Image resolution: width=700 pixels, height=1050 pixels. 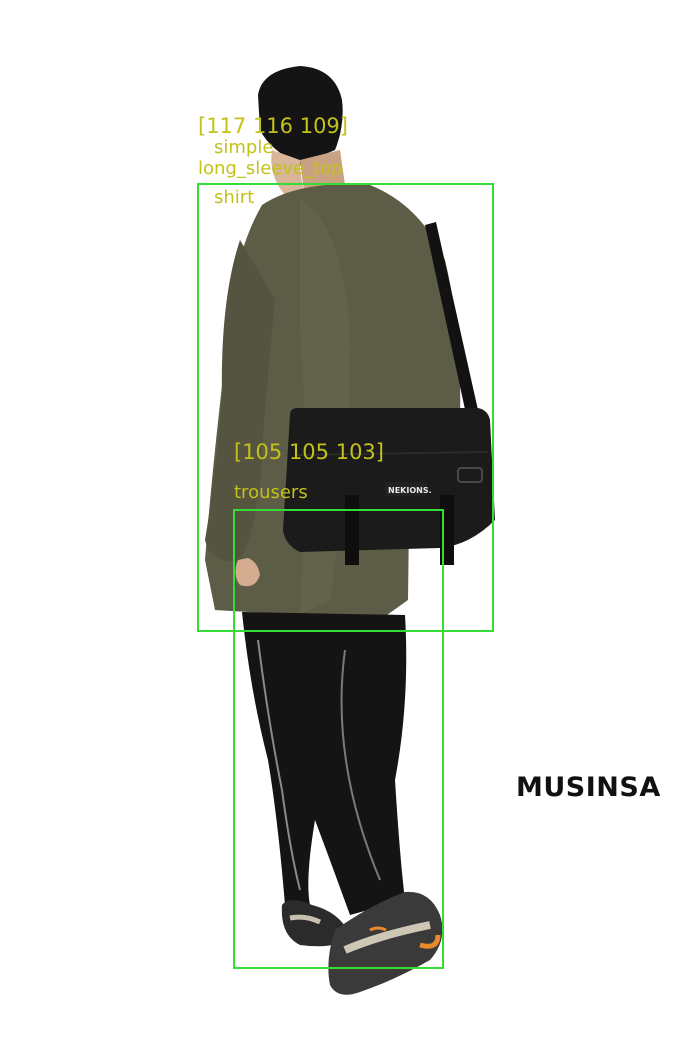 I want to click on bag-strap, so click(x=451, y=318).